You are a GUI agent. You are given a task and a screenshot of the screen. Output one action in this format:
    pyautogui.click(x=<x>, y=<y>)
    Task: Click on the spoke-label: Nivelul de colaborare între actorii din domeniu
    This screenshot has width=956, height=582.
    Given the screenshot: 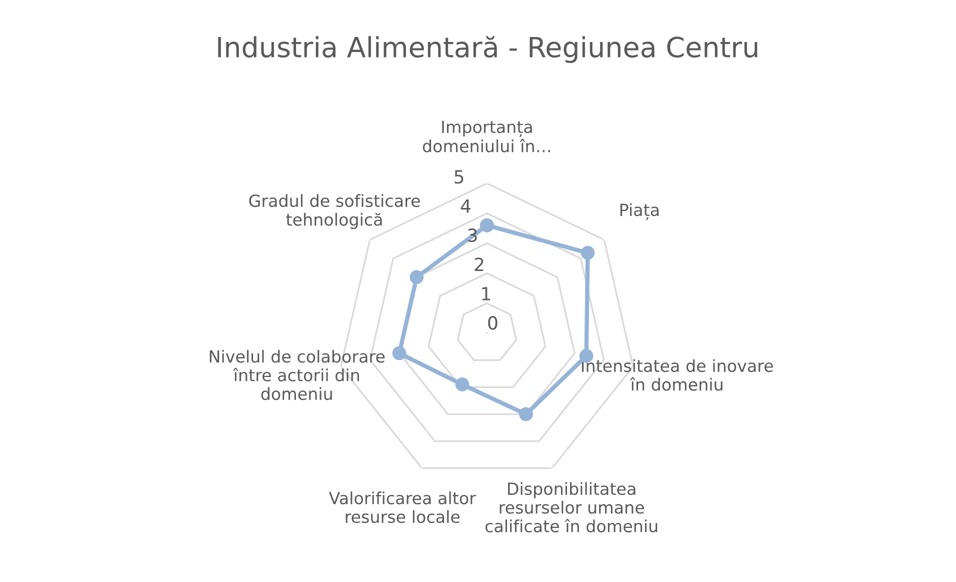 What is the action you would take?
    pyautogui.click(x=297, y=375)
    